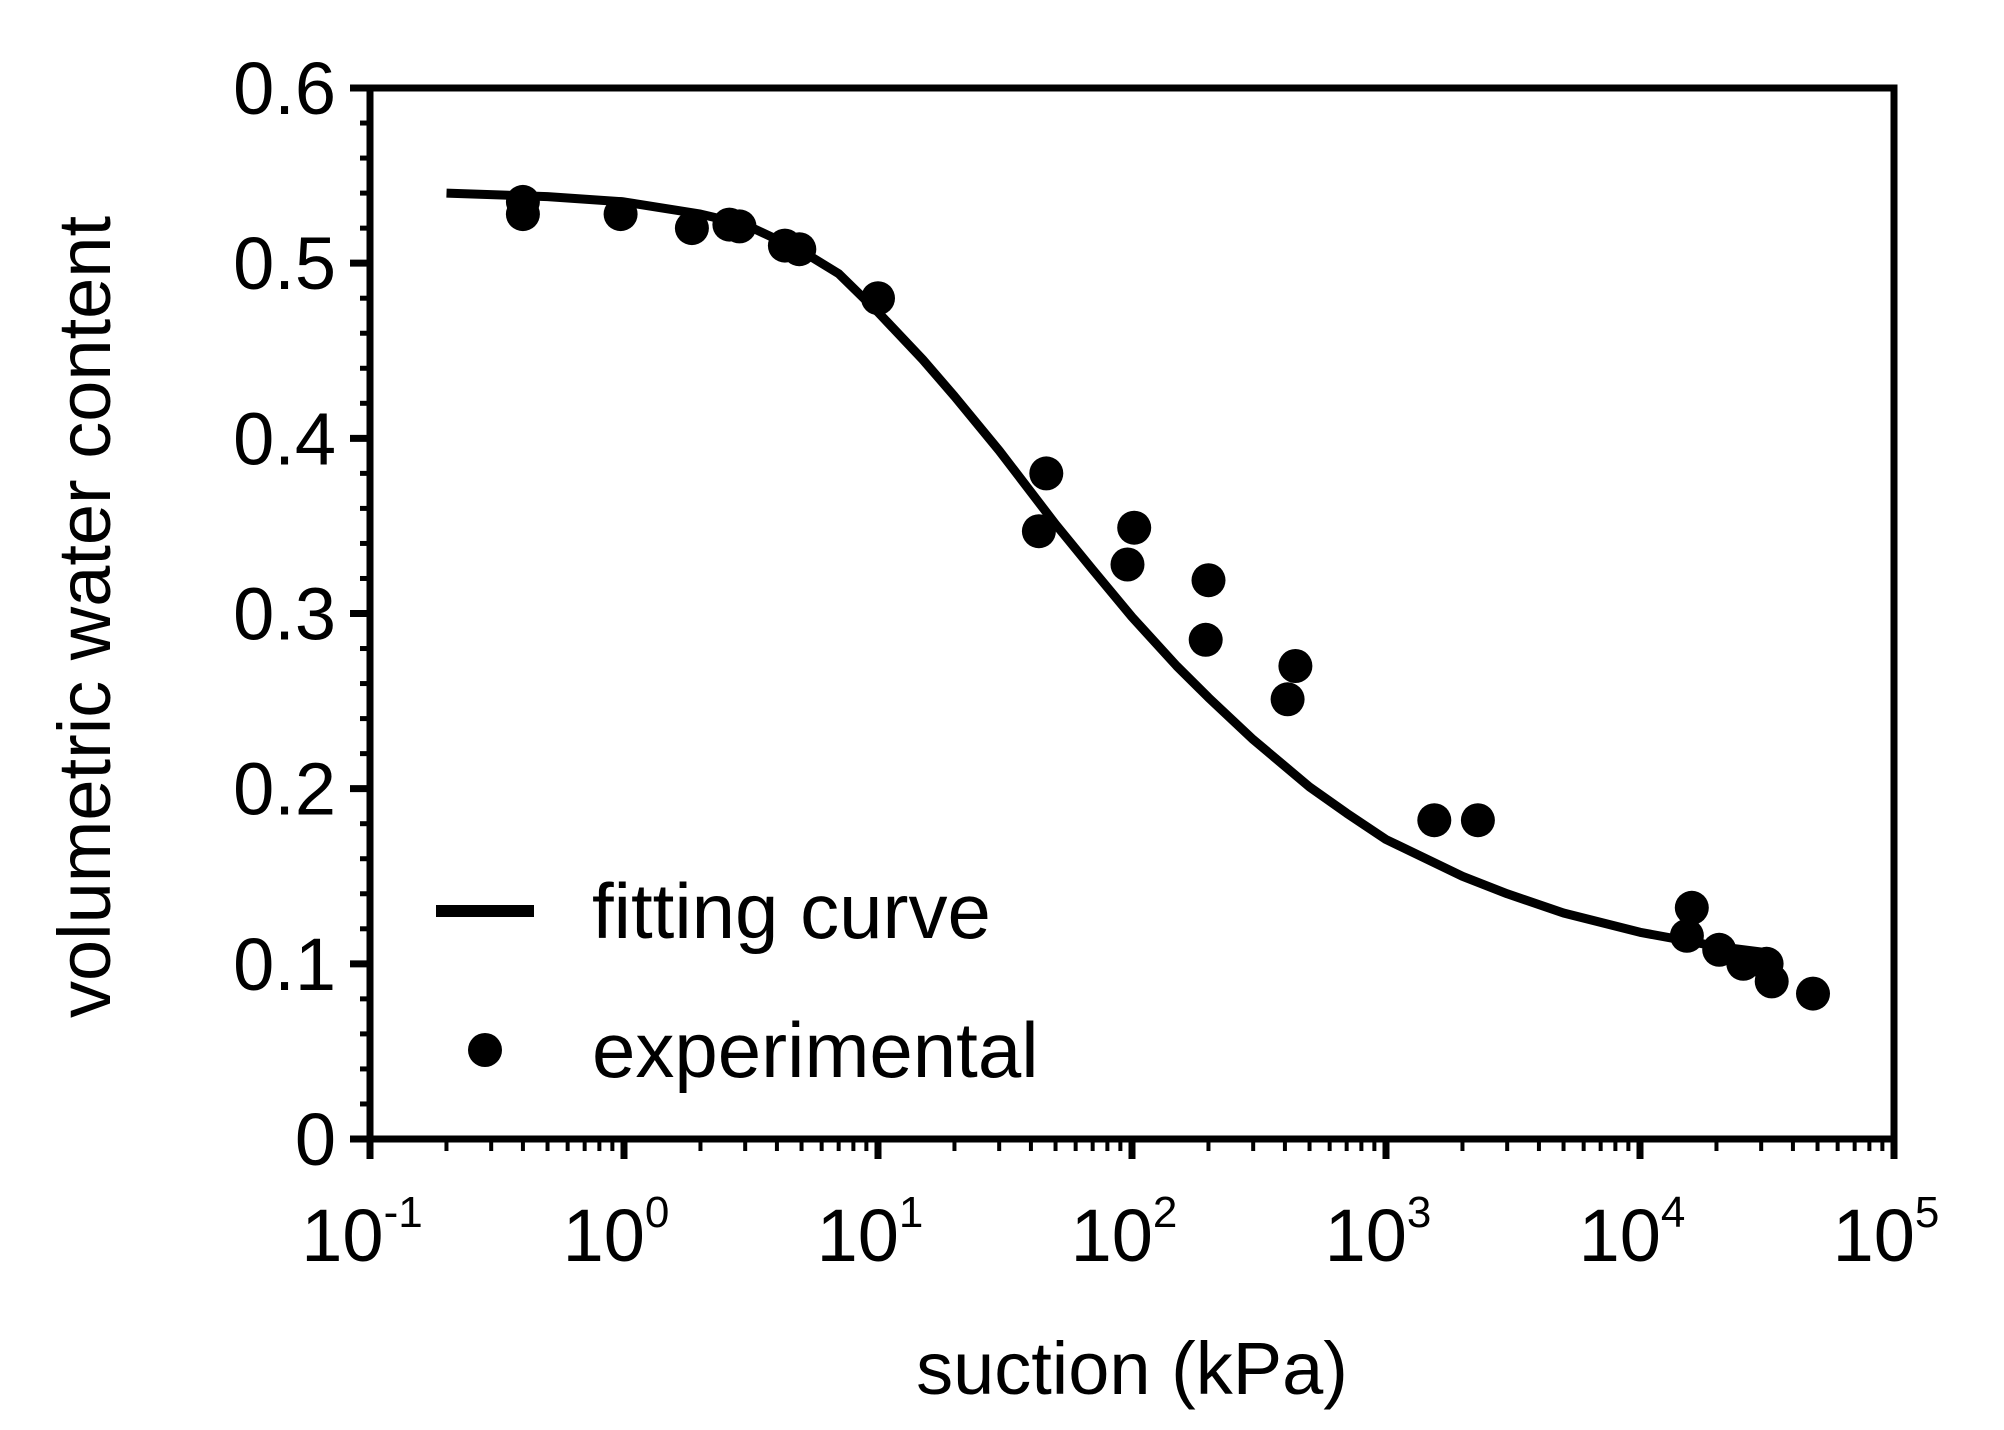  I want to click on y-axis-label: volumetric water content, so click(84, 617).